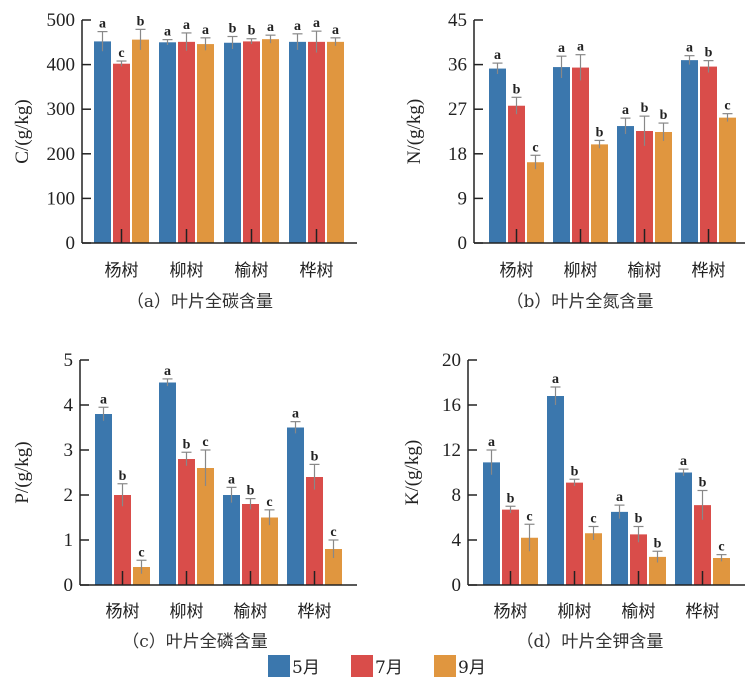 The height and width of the screenshot is (684, 747). Describe the element at coordinates (580, 302) in the screenshot. I see `chart-caption: （b）叶片全氮含量` at that location.